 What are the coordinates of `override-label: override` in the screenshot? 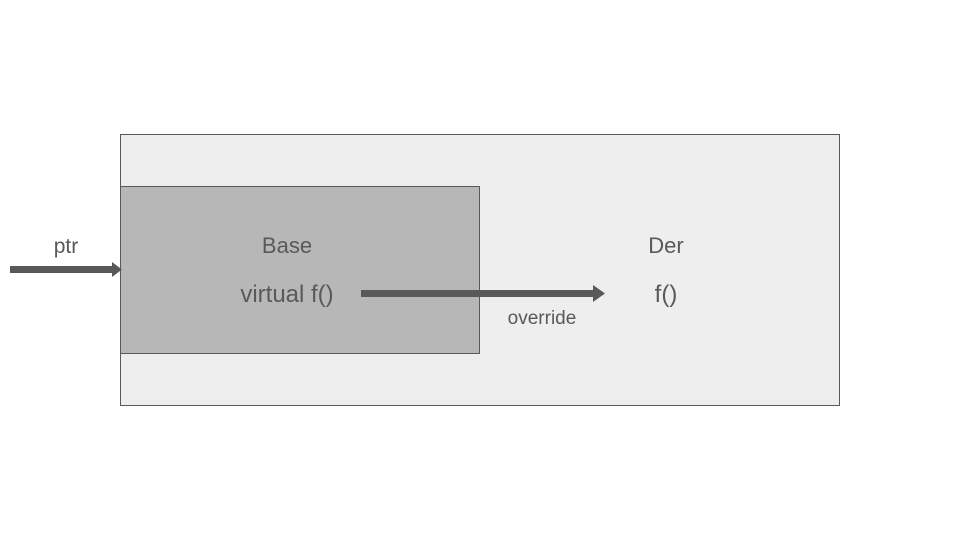 It's located at (542, 318).